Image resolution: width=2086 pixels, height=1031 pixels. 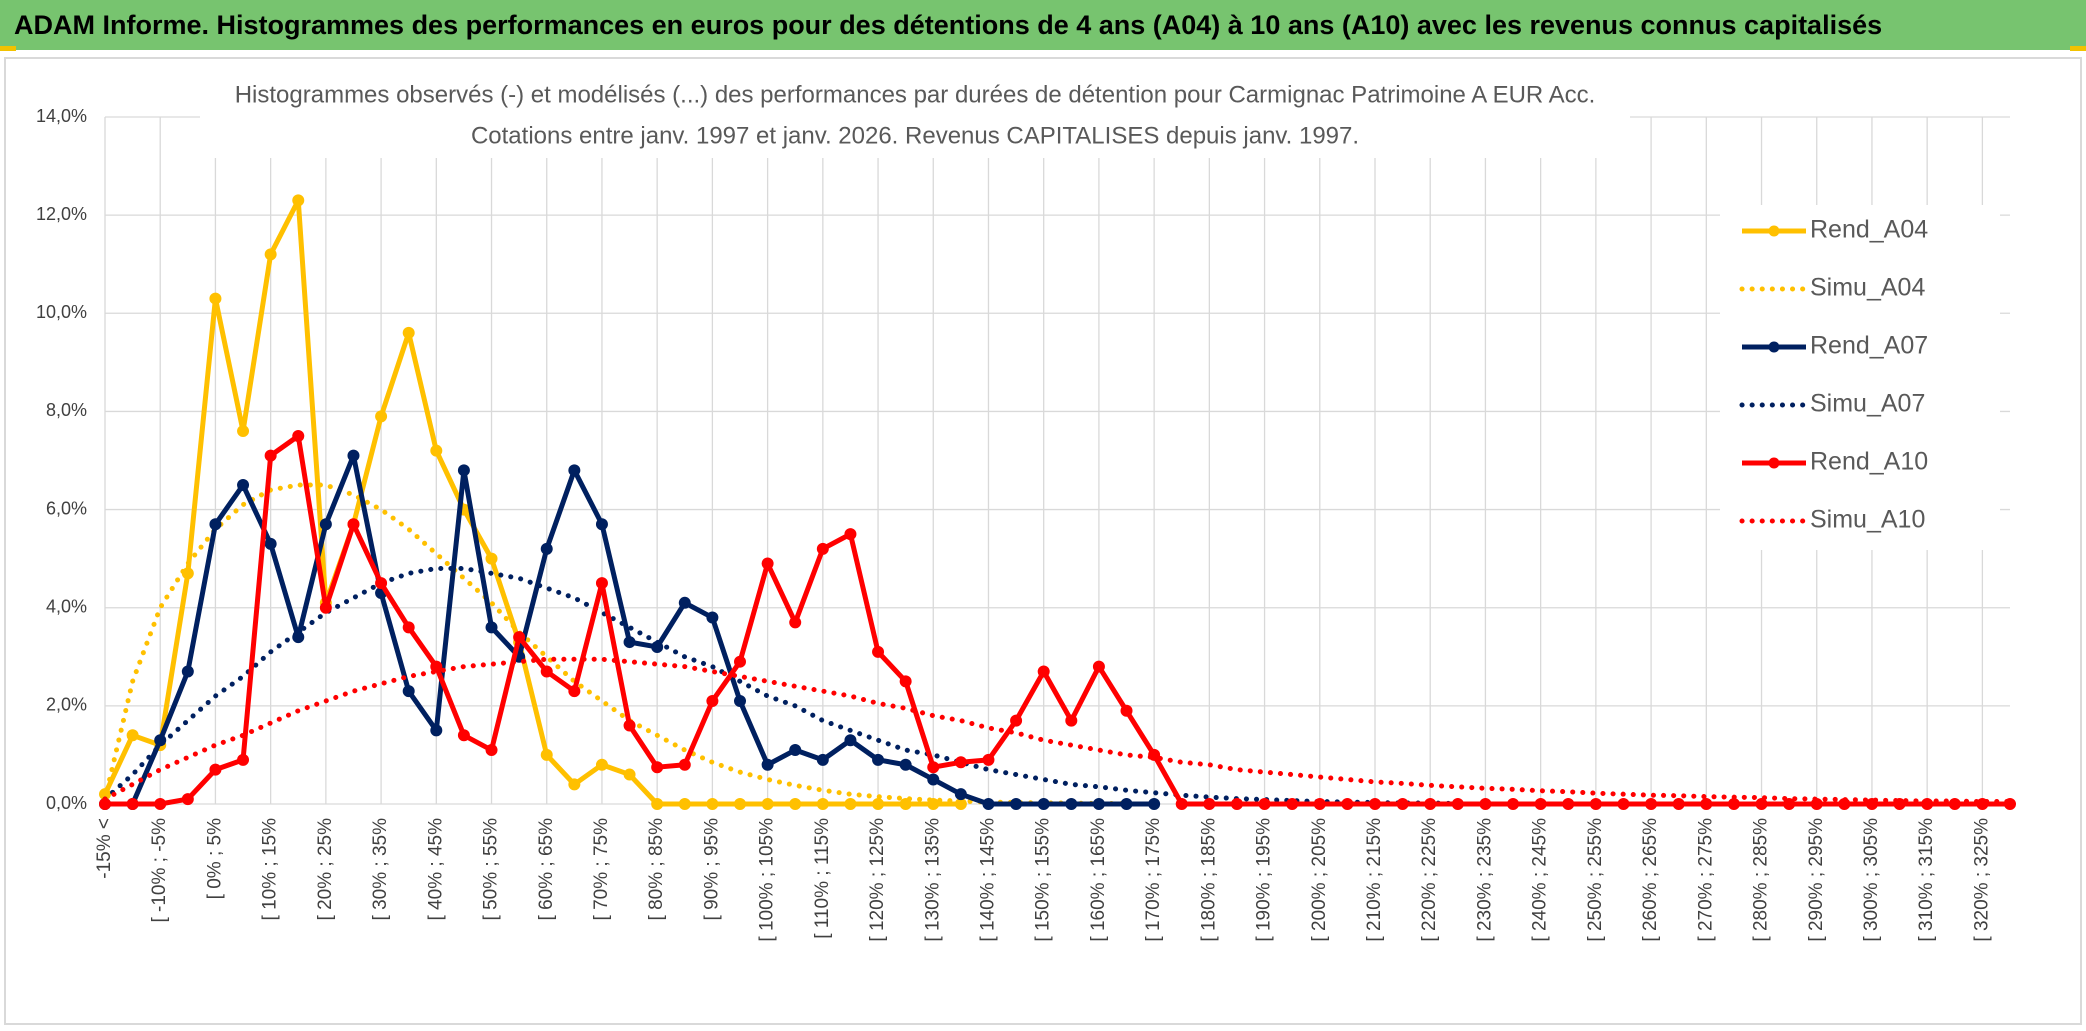 What do you see at coordinates (435, 869) in the screenshot?
I see `x-tick-label: [ 40% ; 45%` at bounding box center [435, 869].